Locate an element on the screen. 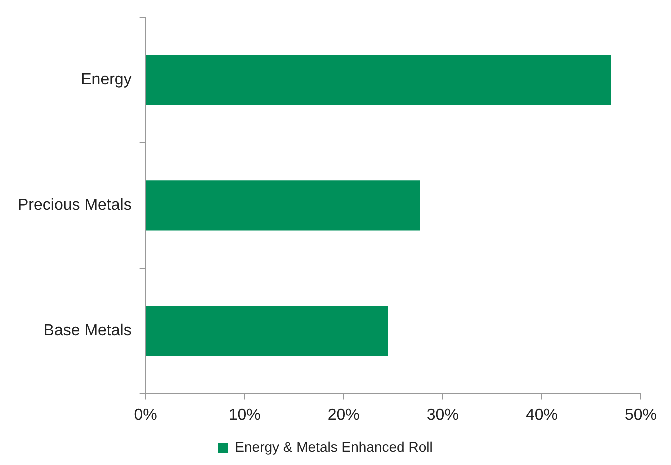 The image size is (671, 465). x-tick-label: 30% is located at coordinates (442, 415).